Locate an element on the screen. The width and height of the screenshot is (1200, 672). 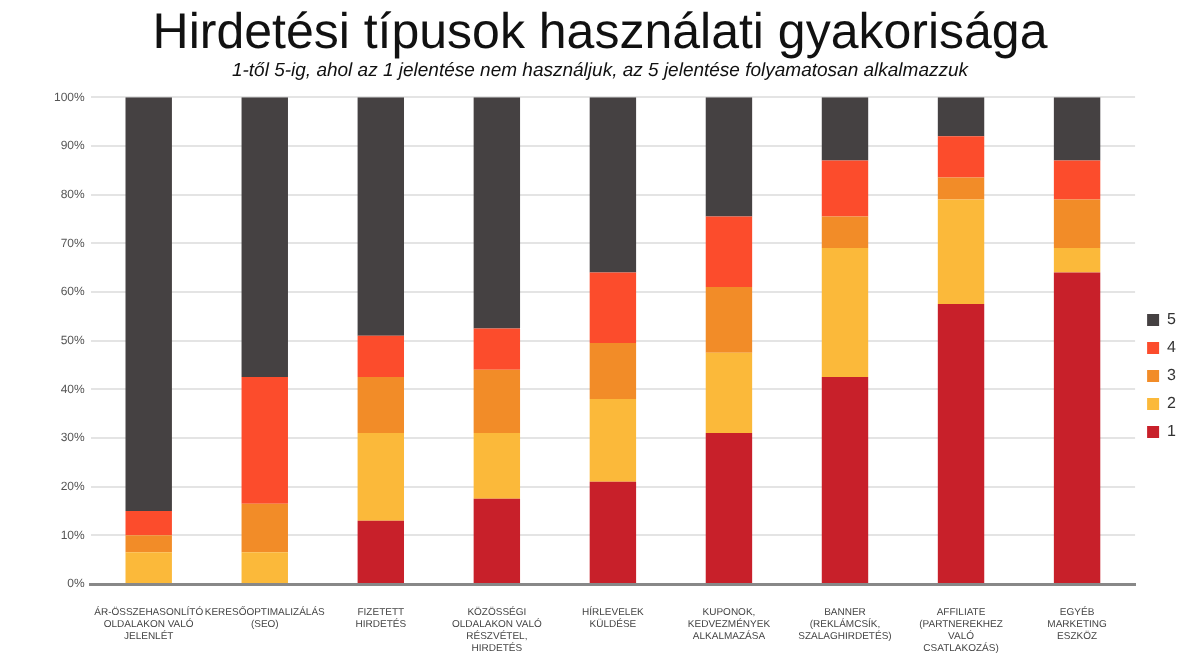
legend-label: 1 is located at coordinates (1172, 431).